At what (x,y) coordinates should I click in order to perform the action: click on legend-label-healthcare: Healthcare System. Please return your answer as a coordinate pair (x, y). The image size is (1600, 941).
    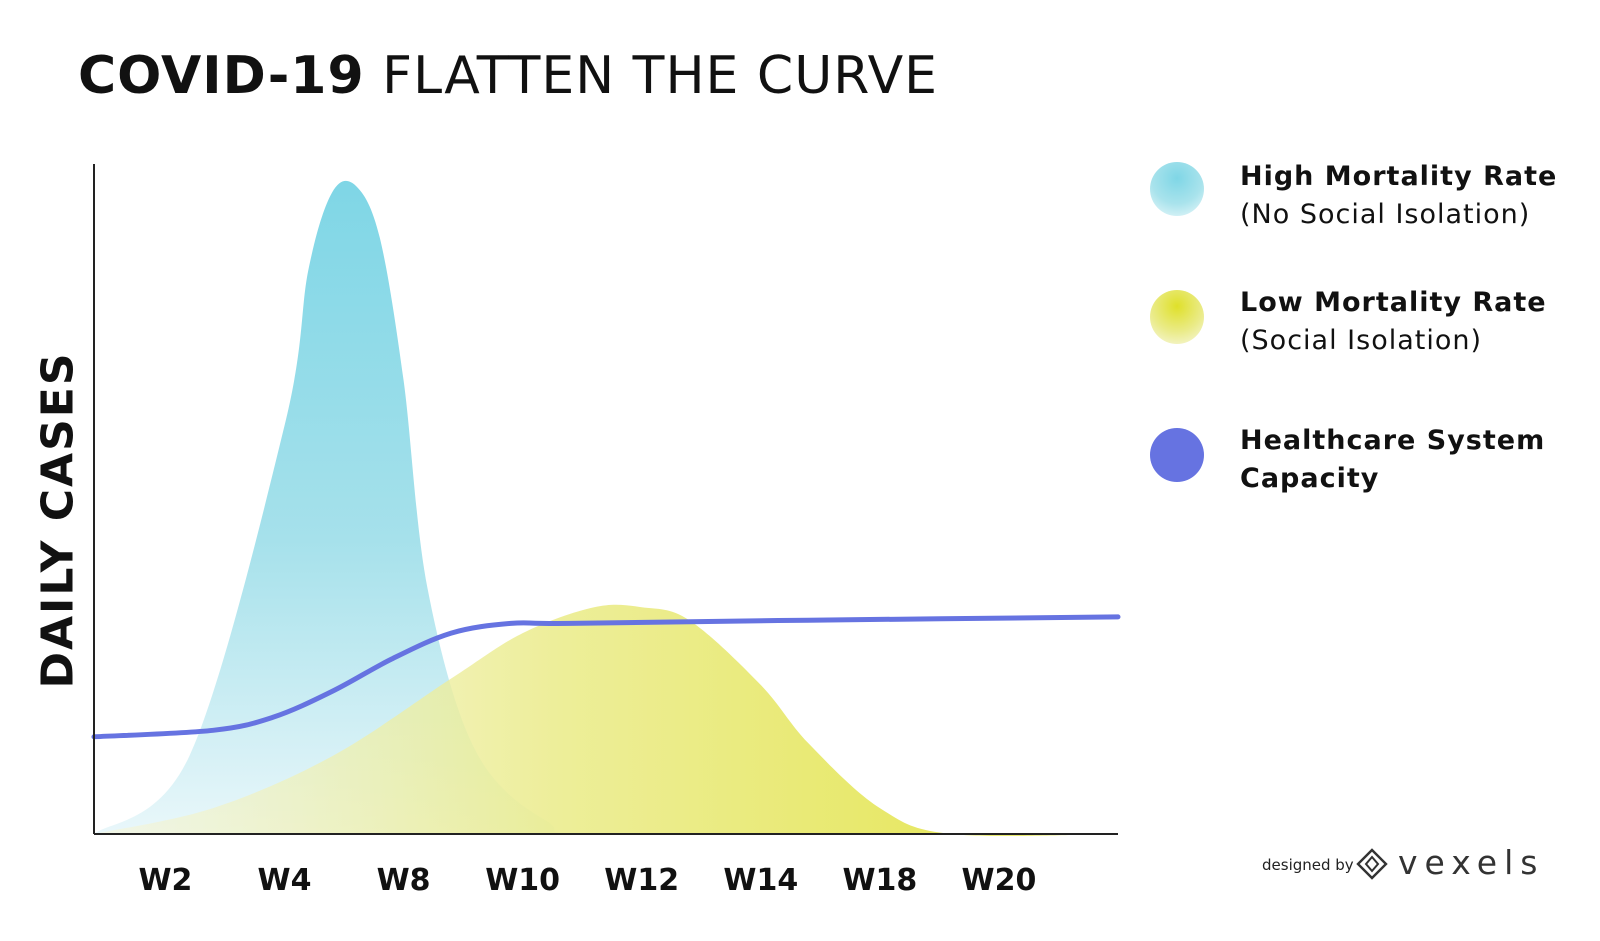
    Looking at the image, I should click on (1393, 440).